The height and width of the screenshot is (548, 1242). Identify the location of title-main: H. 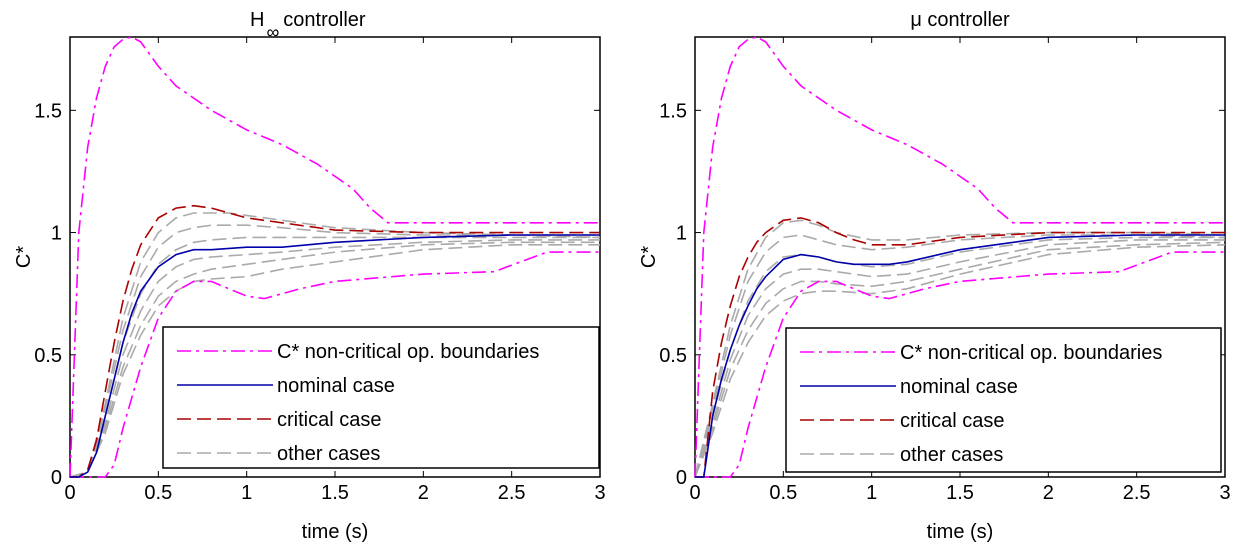
(257, 20).